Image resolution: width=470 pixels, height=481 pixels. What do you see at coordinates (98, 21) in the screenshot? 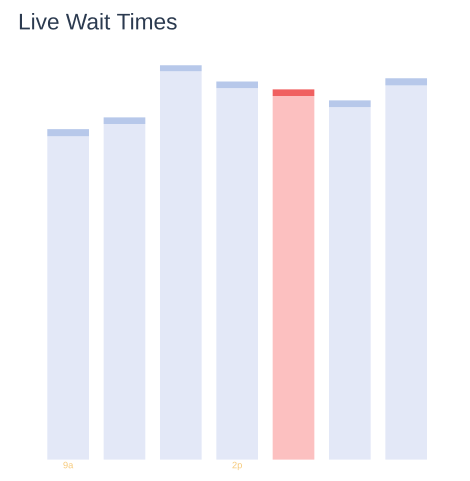
I see `chart-title: Live Wait Times` at bounding box center [98, 21].